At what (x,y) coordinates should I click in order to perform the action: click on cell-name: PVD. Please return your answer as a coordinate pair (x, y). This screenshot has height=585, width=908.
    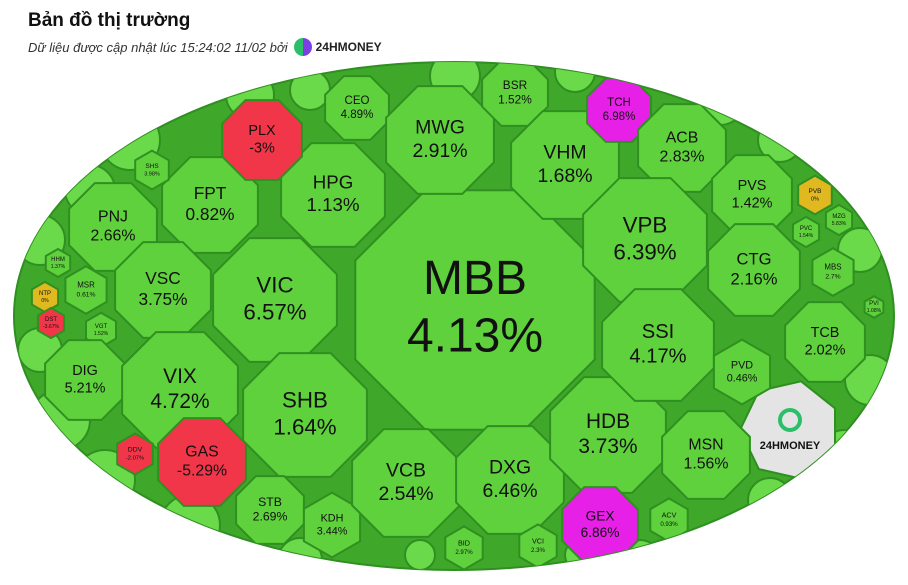
    Looking at the image, I should click on (742, 365).